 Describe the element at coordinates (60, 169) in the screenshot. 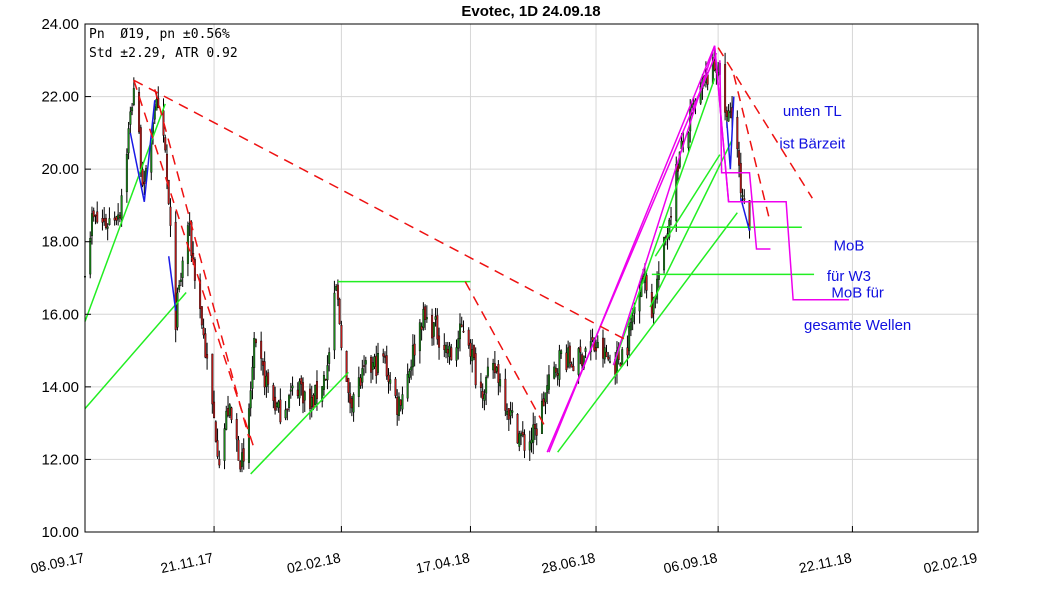

I see `y-tick-label: 20.00` at that location.